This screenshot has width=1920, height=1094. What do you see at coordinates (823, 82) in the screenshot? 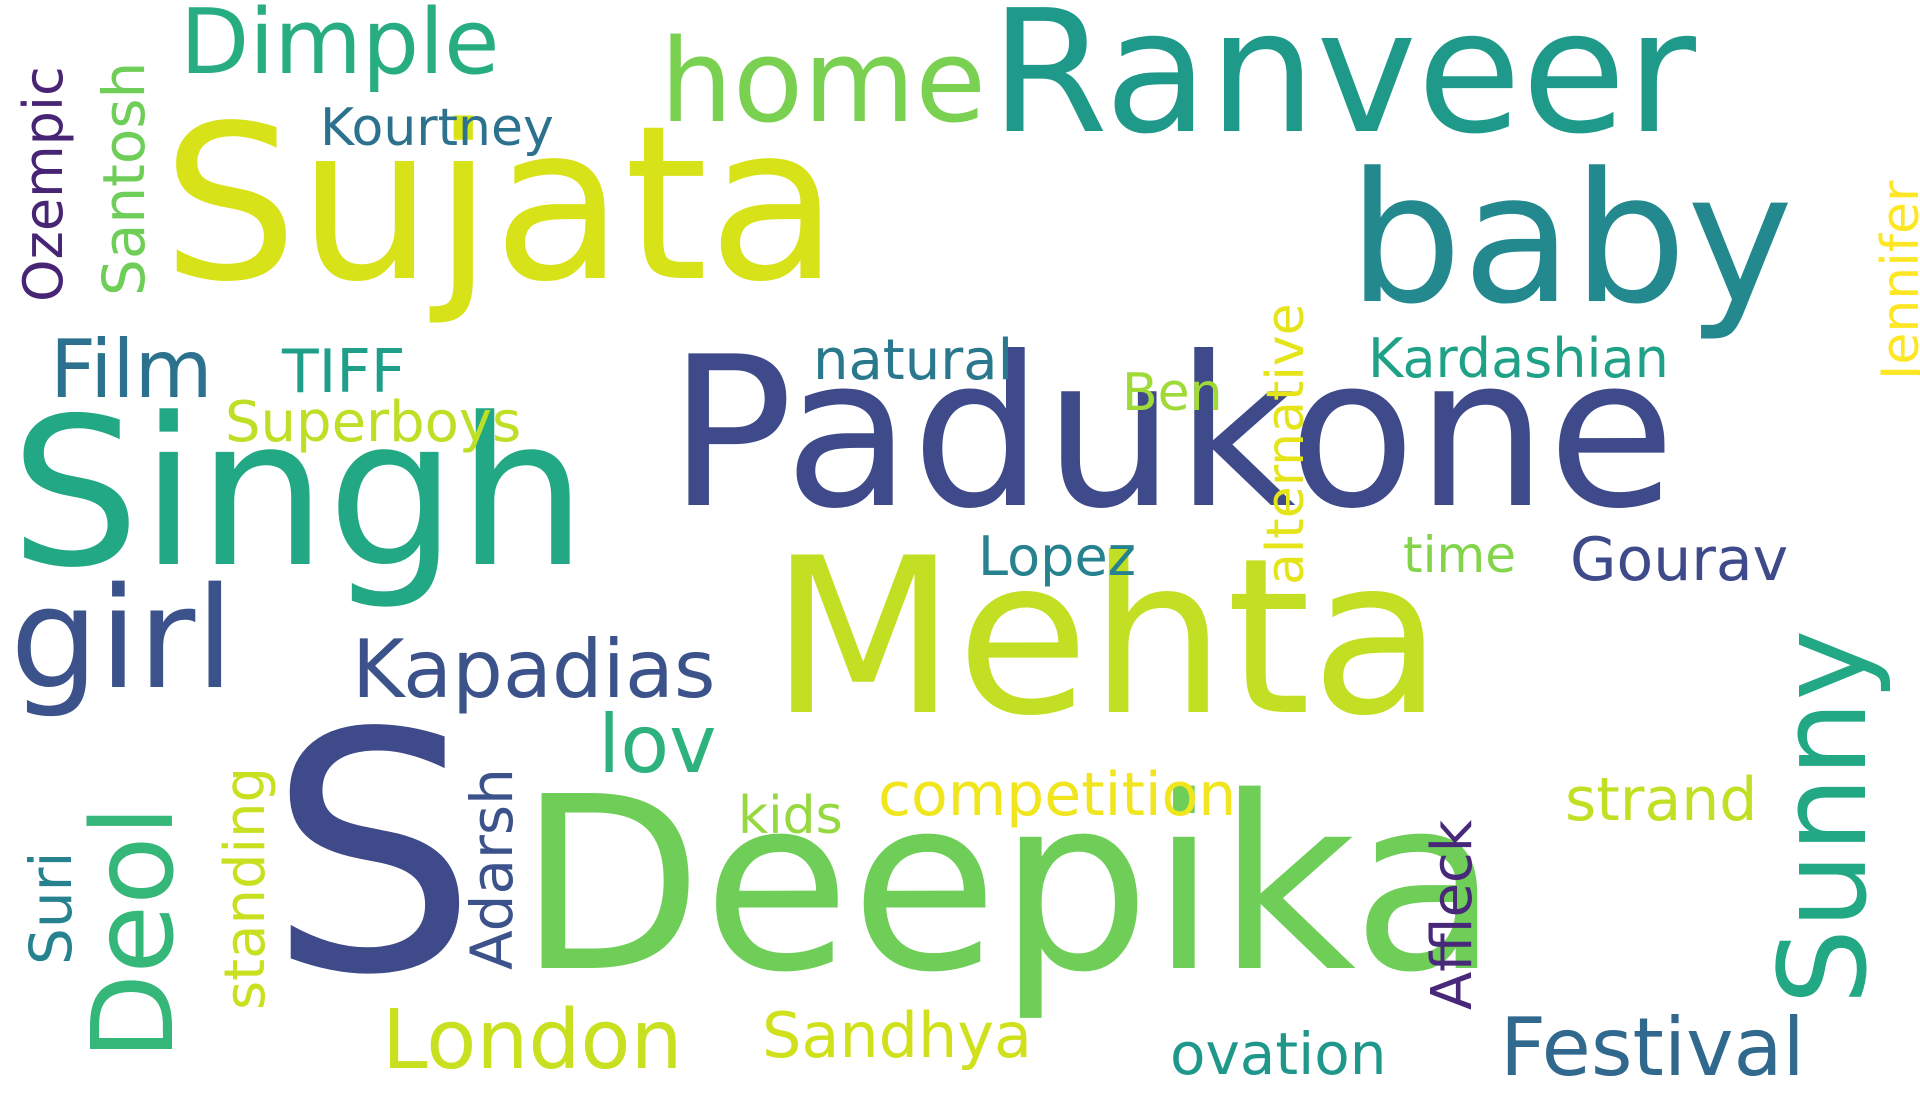
I see `word-home: home` at bounding box center [823, 82].